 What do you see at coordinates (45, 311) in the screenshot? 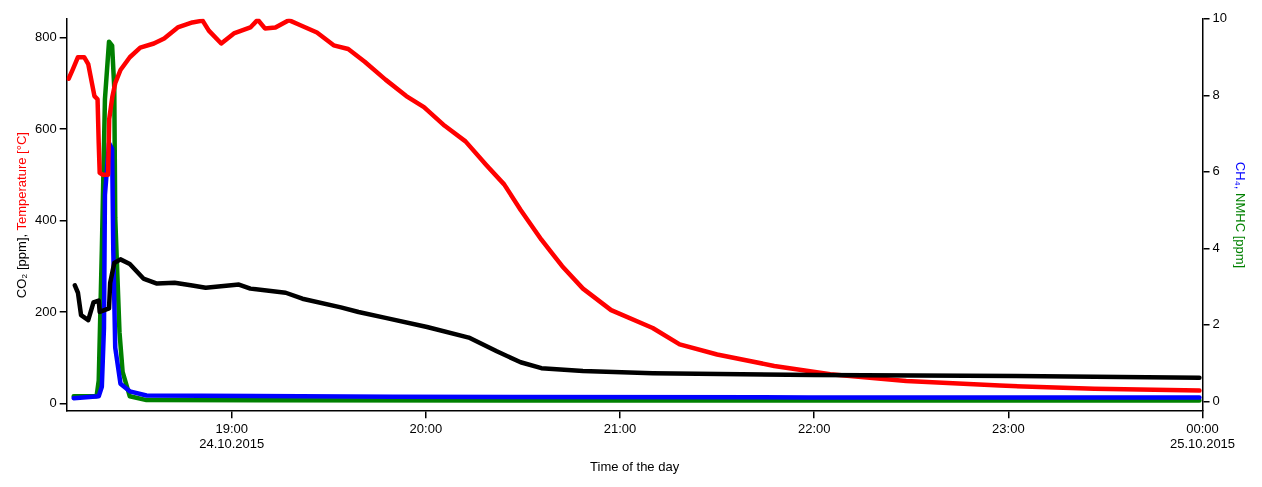
I see `y-tick-label: 200` at bounding box center [45, 311].